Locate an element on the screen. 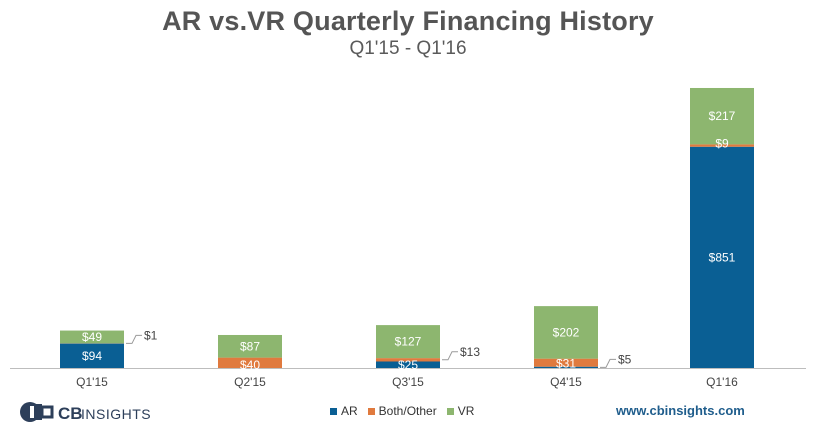 This screenshot has height=432, width=816. data-label-ar-q1-16: $851 is located at coordinates (722, 257).